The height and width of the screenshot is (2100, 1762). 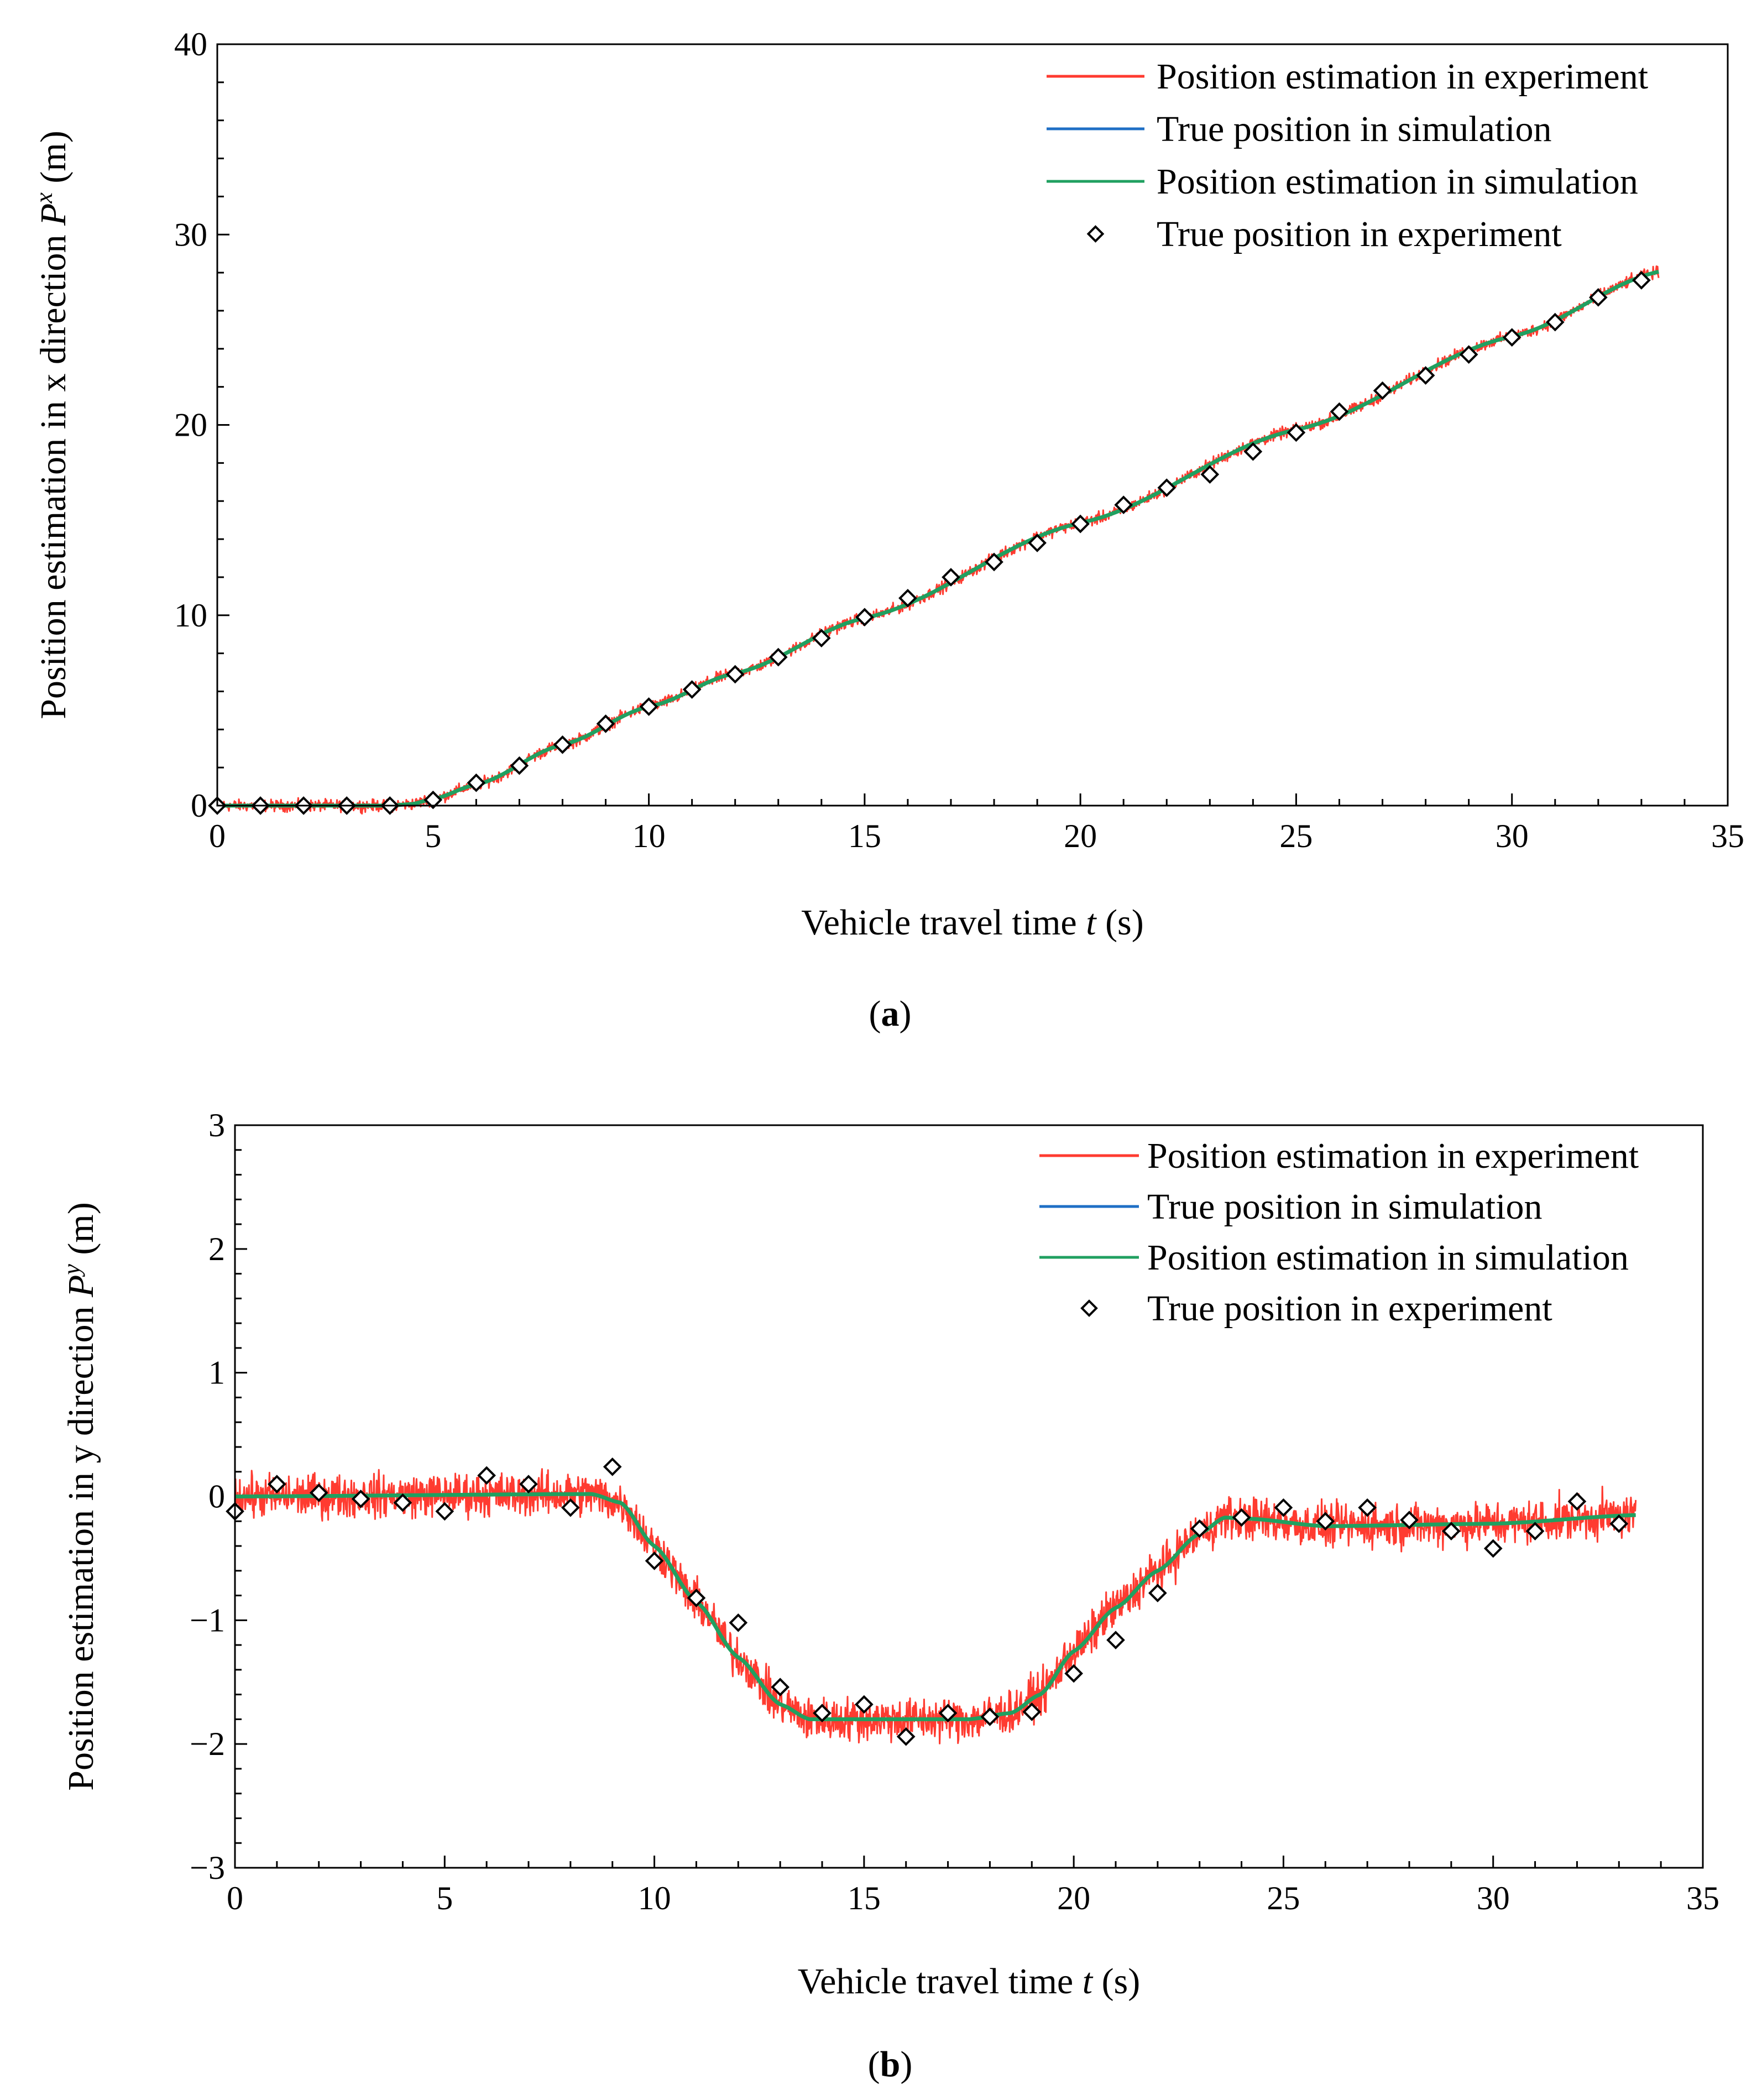 What do you see at coordinates (935, 1606) in the screenshot?
I see `simulation-estimate-line` at bounding box center [935, 1606].